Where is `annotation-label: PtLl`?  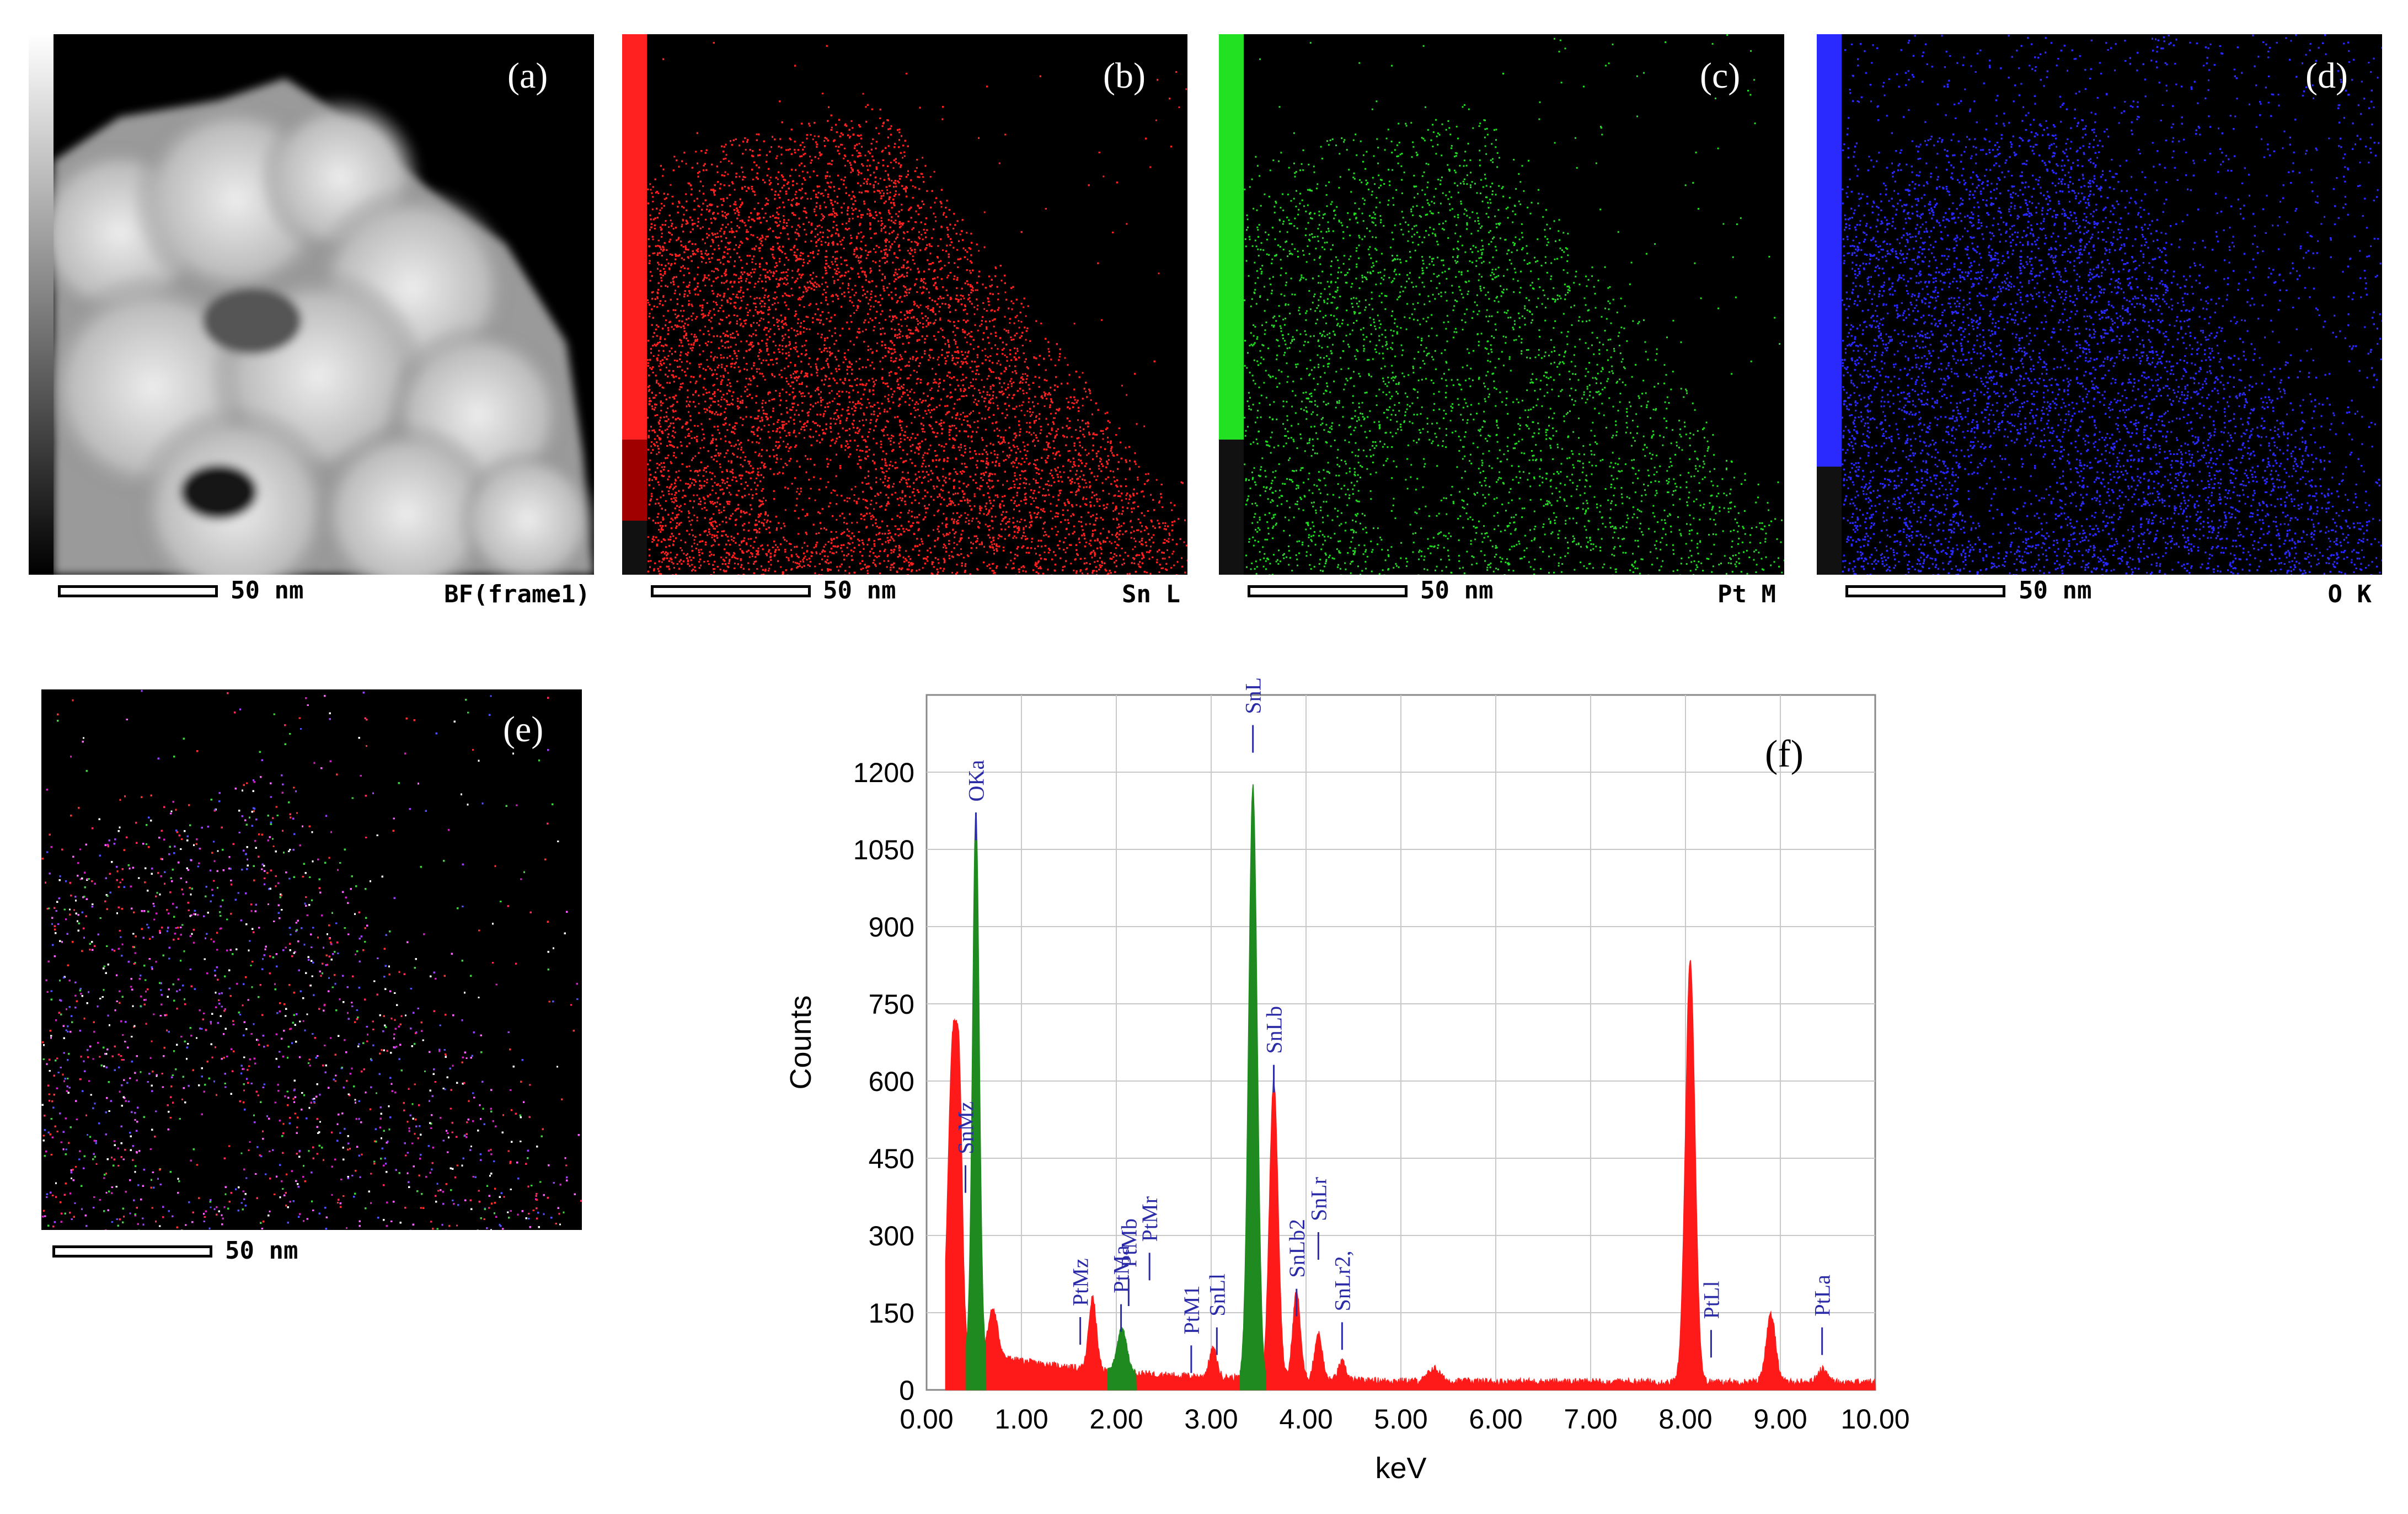 annotation-label: PtLl is located at coordinates (1711, 1300).